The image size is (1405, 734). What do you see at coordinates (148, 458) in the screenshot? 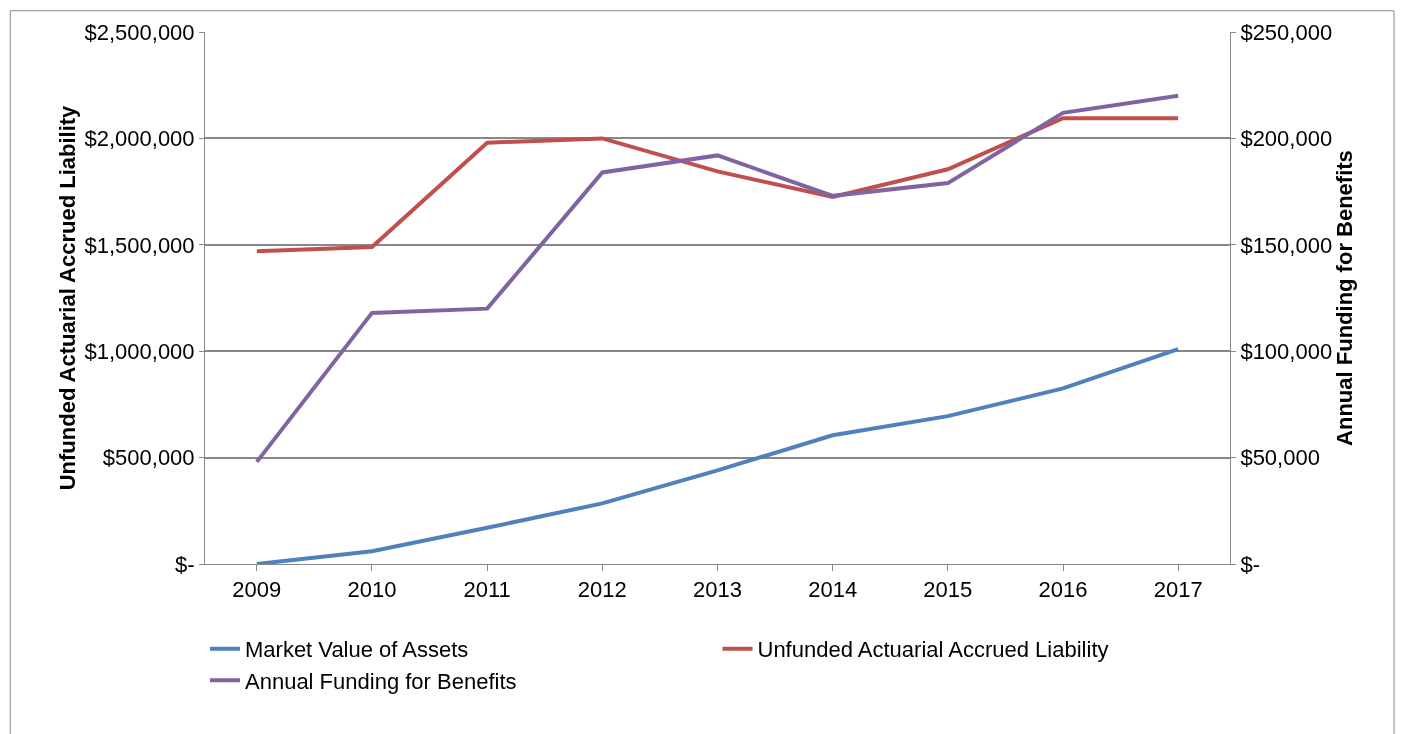
I see `y-tick-label: $500,000` at bounding box center [148, 458].